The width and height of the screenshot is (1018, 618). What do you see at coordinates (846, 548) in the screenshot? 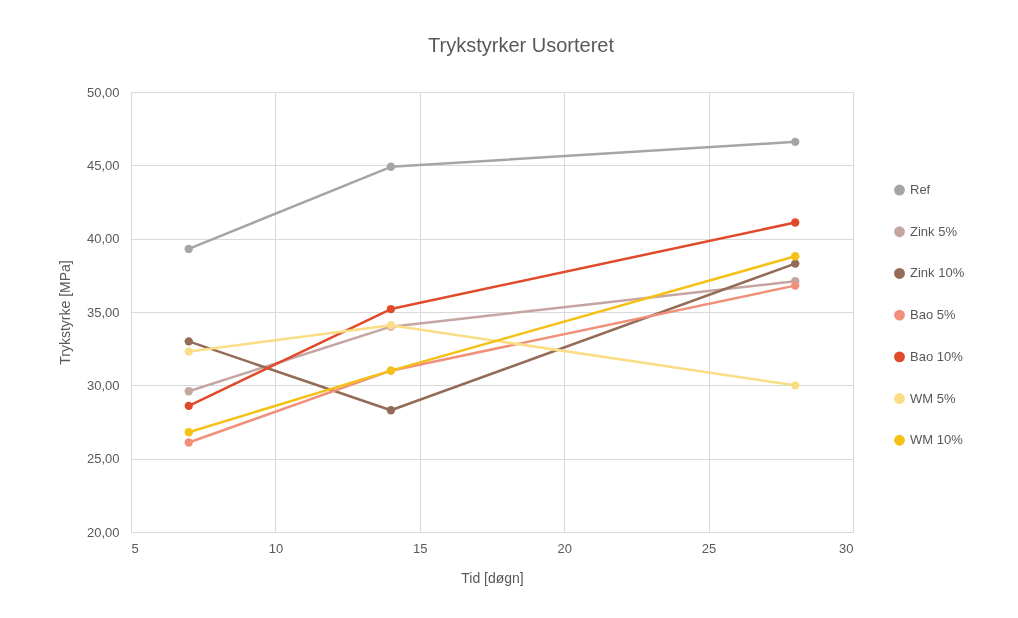
I see `x-tick-label: 30` at bounding box center [846, 548].